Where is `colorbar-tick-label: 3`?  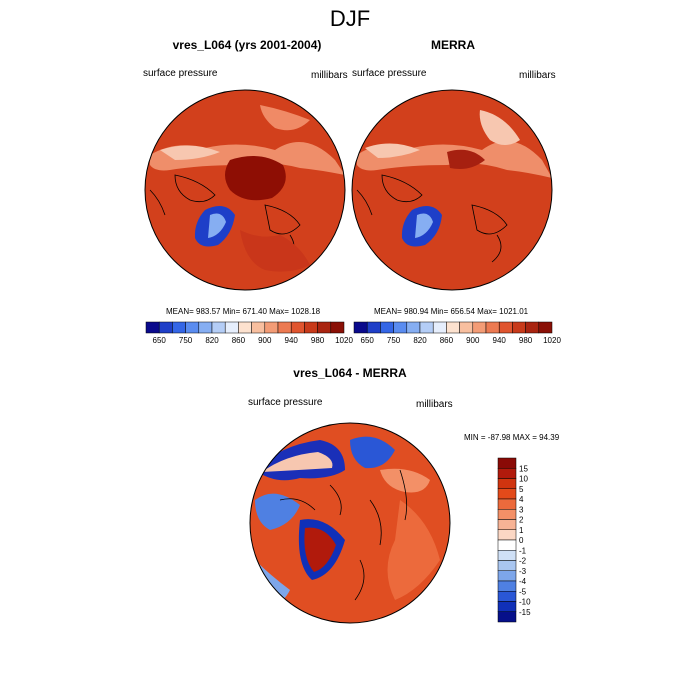 colorbar-tick-label: 3 is located at coordinates (521, 509).